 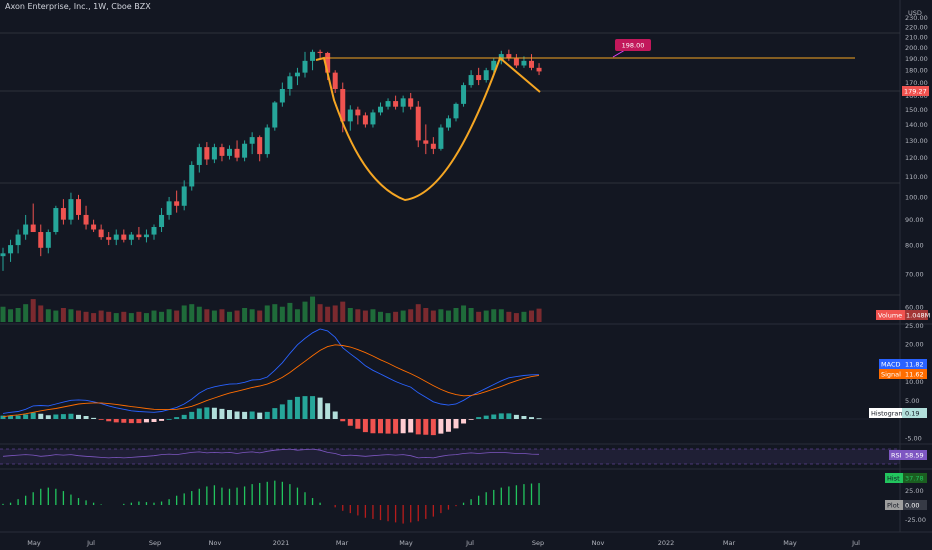 What do you see at coordinates (406, 543) in the screenshot?
I see `time-axis-label: May` at bounding box center [406, 543].